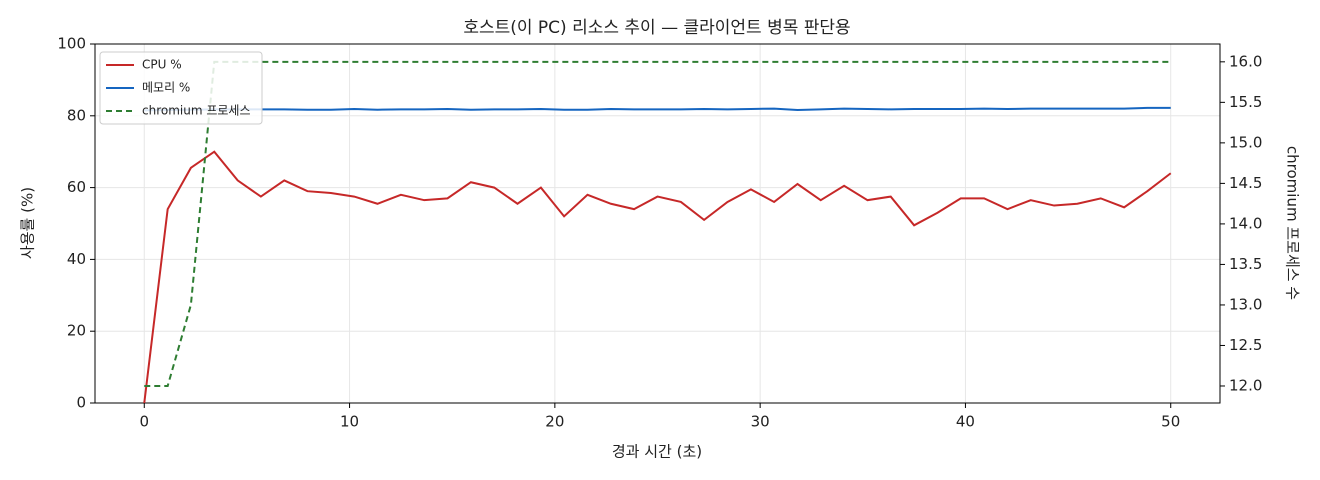  Describe the element at coordinates (162, 65) in the screenshot. I see `legend-label: CPU %` at that location.